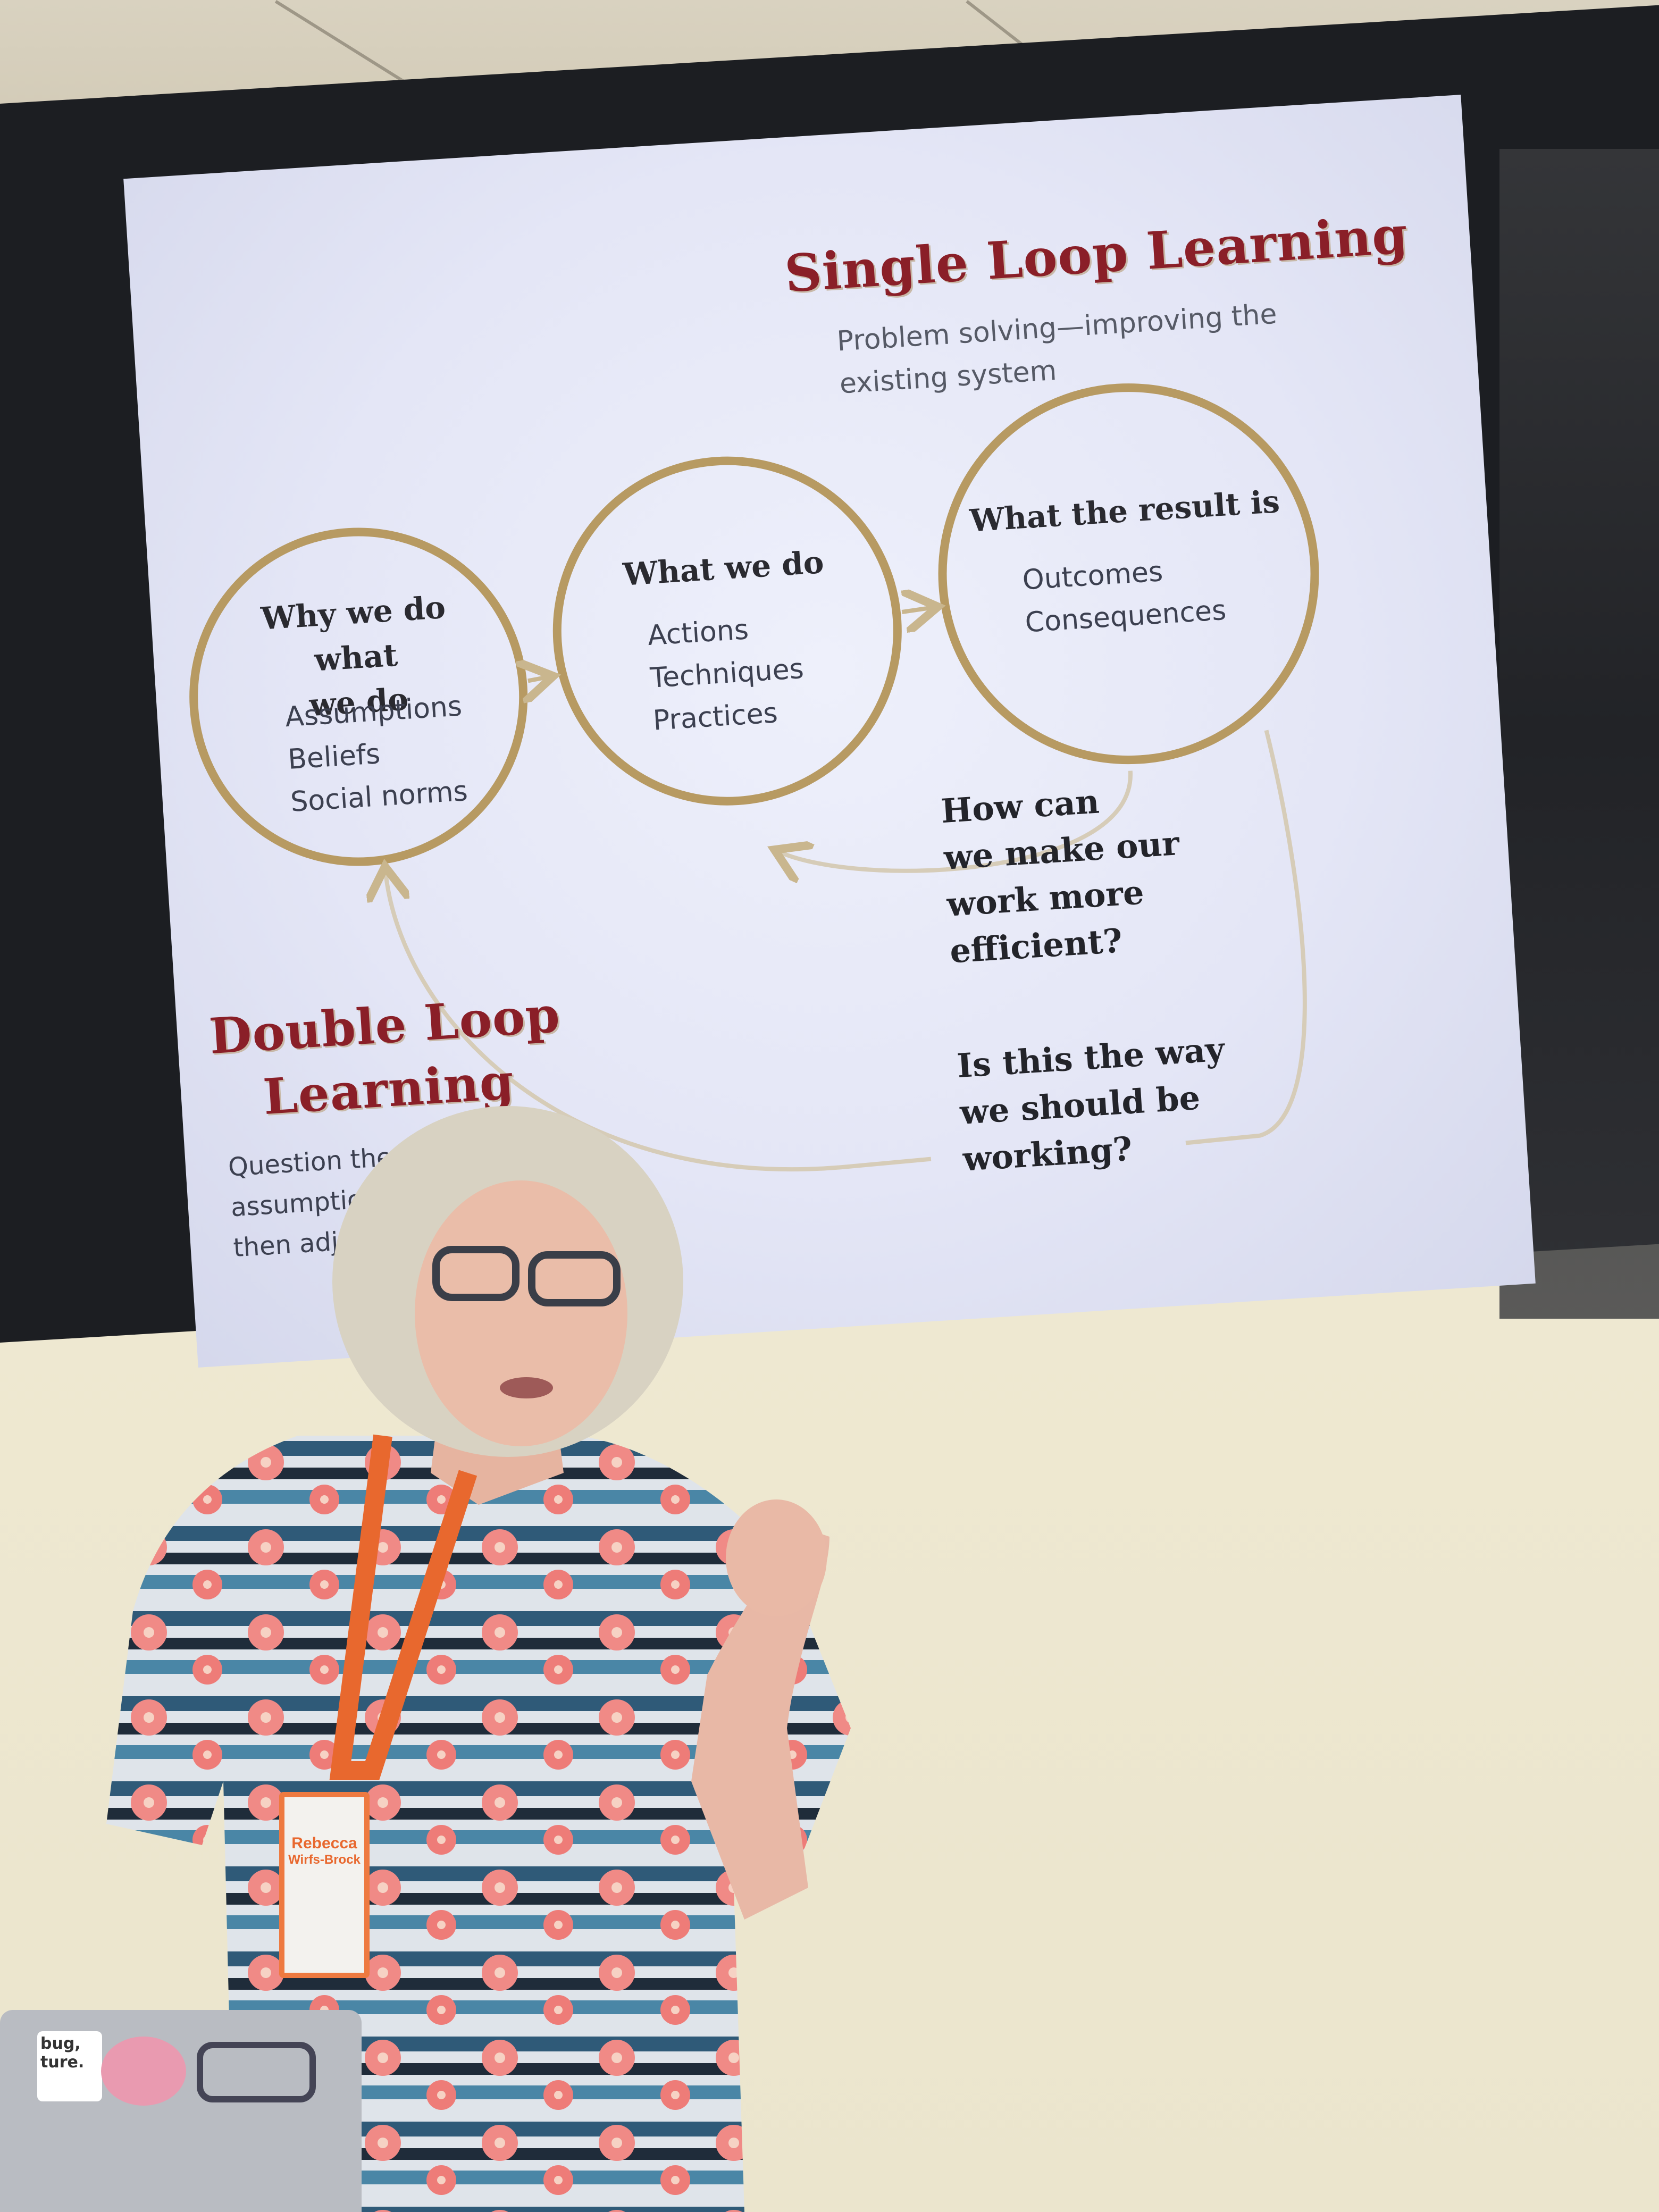 The height and width of the screenshot is (2212, 1659). I want to click on circle-result-ring, so click(1128, 574).